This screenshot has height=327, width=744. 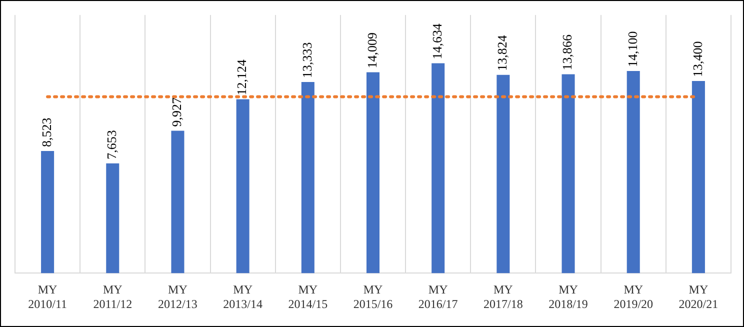 I want to click on data-label: 14,009, so click(x=372, y=50).